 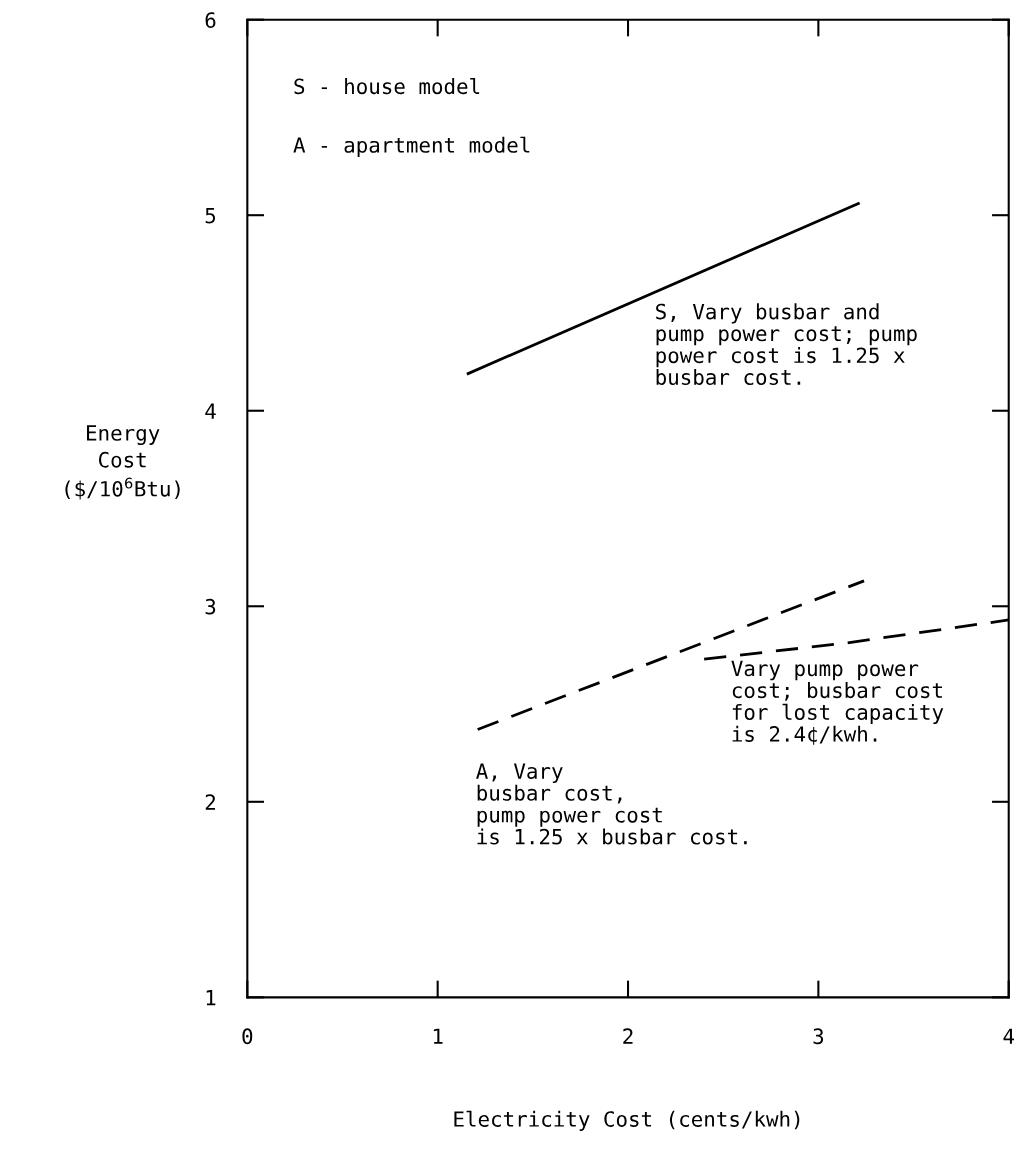 What do you see at coordinates (210, 411) in the screenshot?
I see `y-tick-label: 4` at bounding box center [210, 411].